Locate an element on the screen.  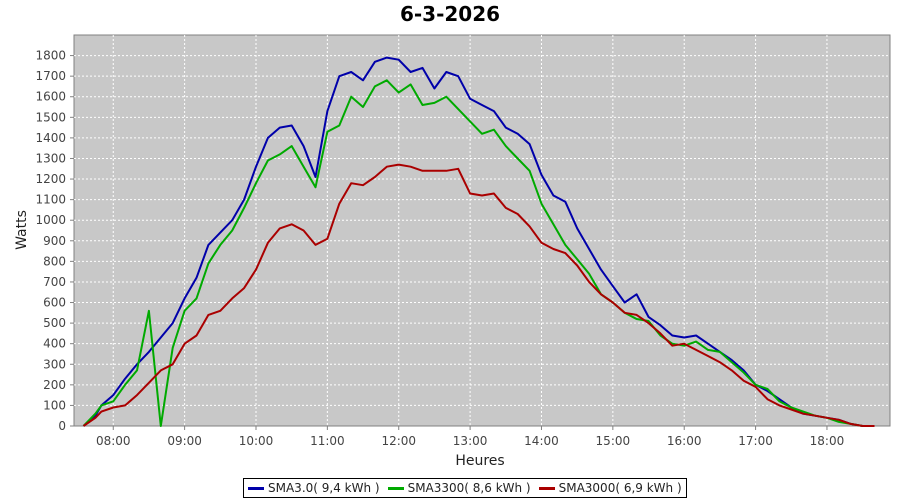
x-tick-label: 15:00 is located at coordinates (613, 441).